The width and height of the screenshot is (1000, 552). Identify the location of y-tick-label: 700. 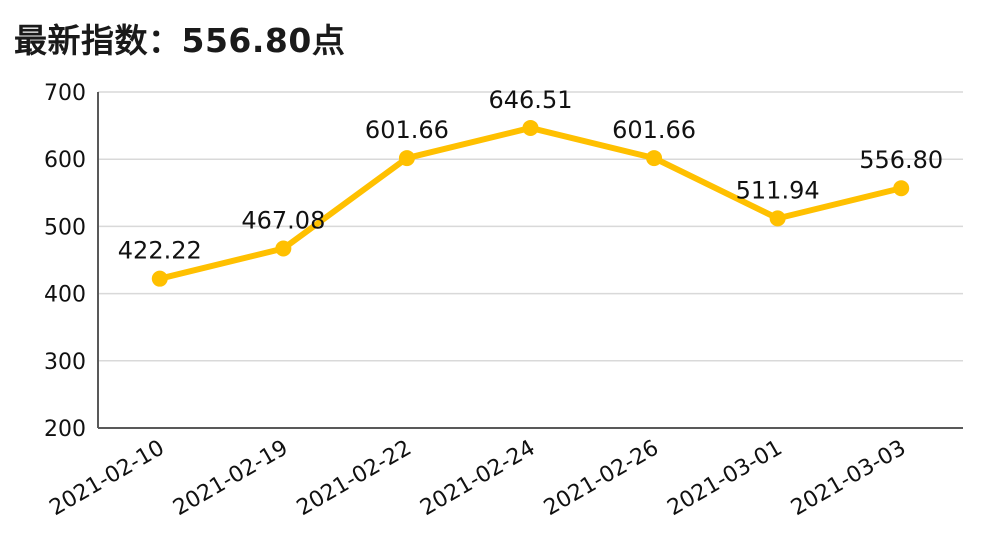
(65, 93).